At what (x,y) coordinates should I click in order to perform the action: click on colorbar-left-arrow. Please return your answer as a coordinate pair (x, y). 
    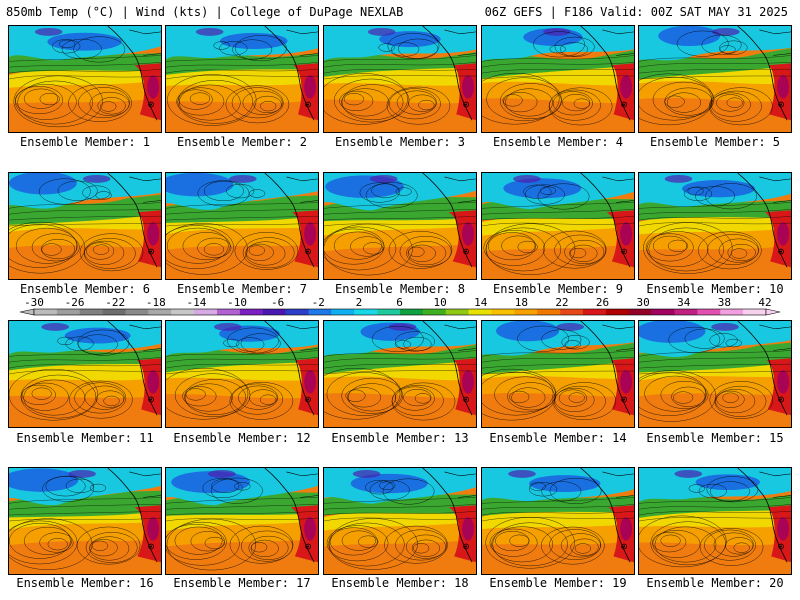
    Looking at the image, I should click on (27, 312).